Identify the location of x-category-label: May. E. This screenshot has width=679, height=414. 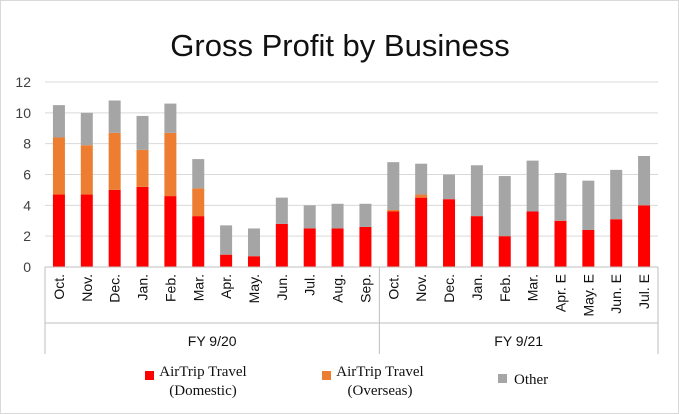
(588, 295).